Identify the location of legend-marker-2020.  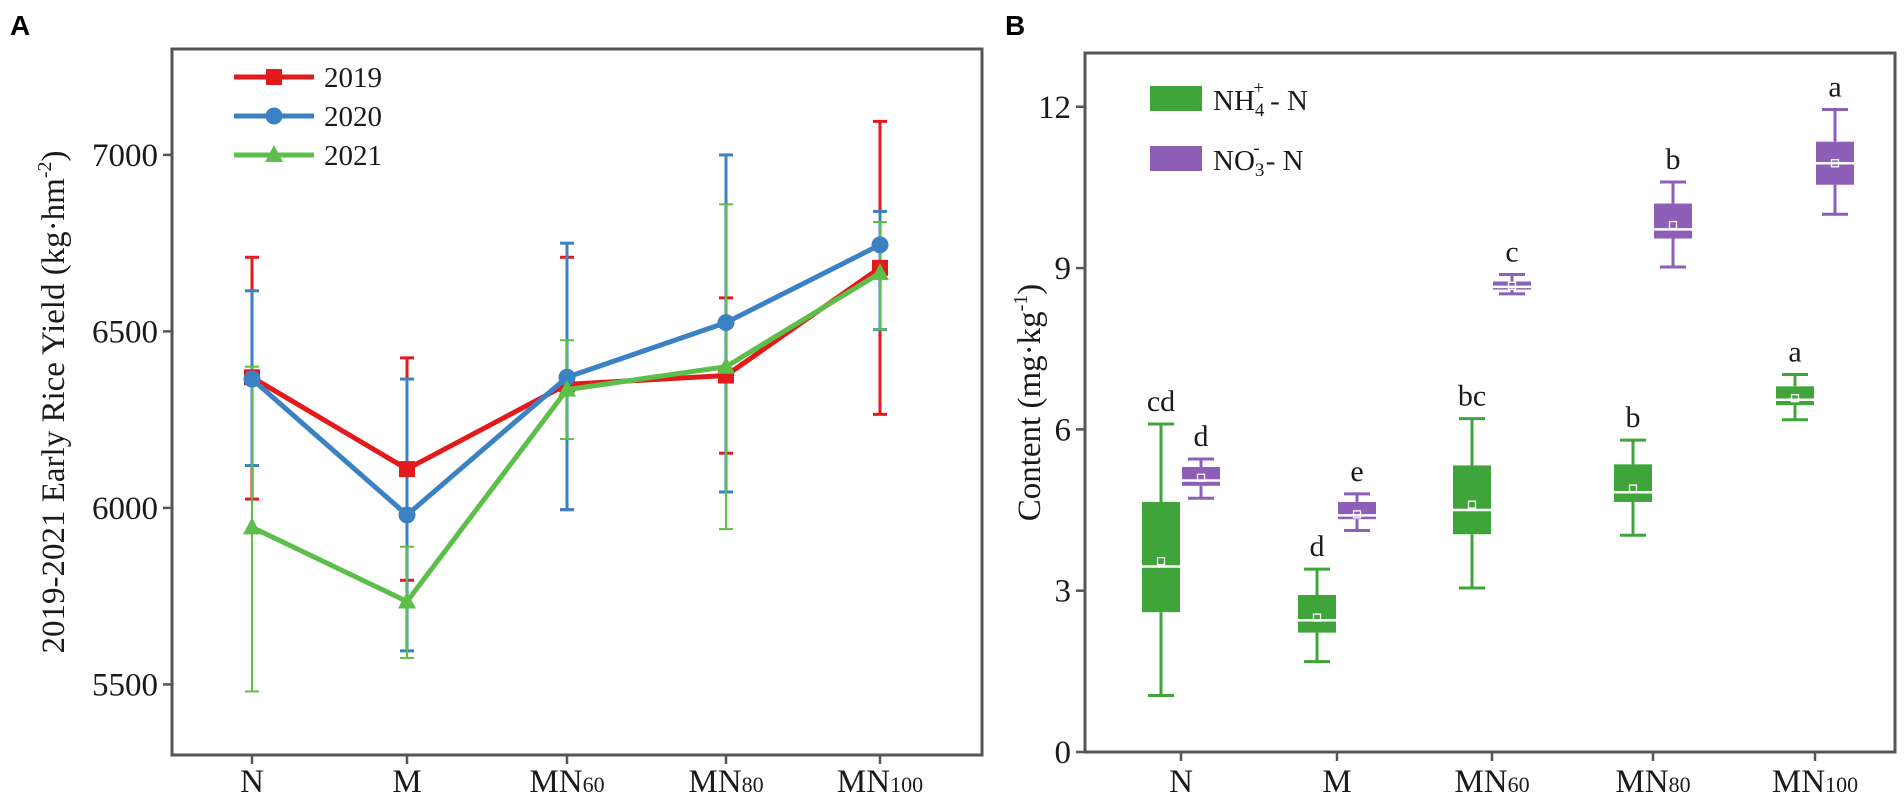
(274, 116).